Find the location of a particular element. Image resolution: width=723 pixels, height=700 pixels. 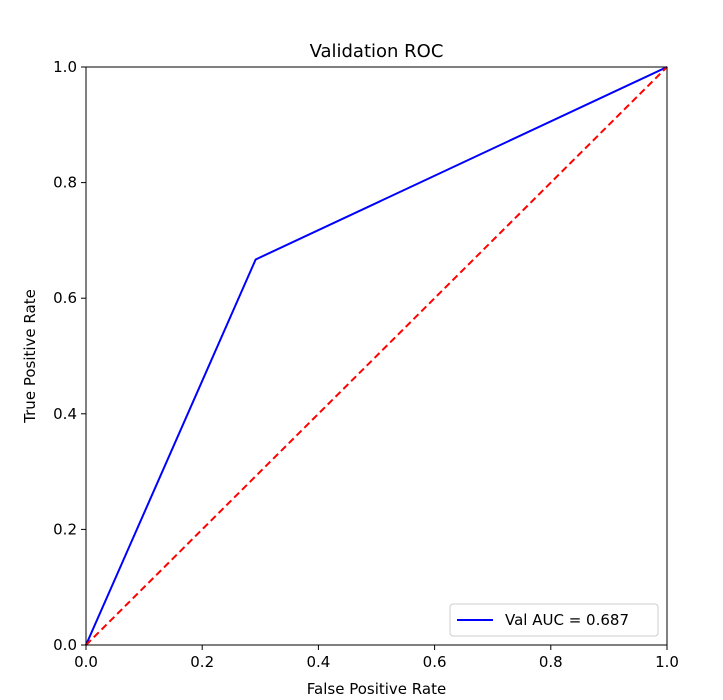

legend-box is located at coordinates (554, 620).